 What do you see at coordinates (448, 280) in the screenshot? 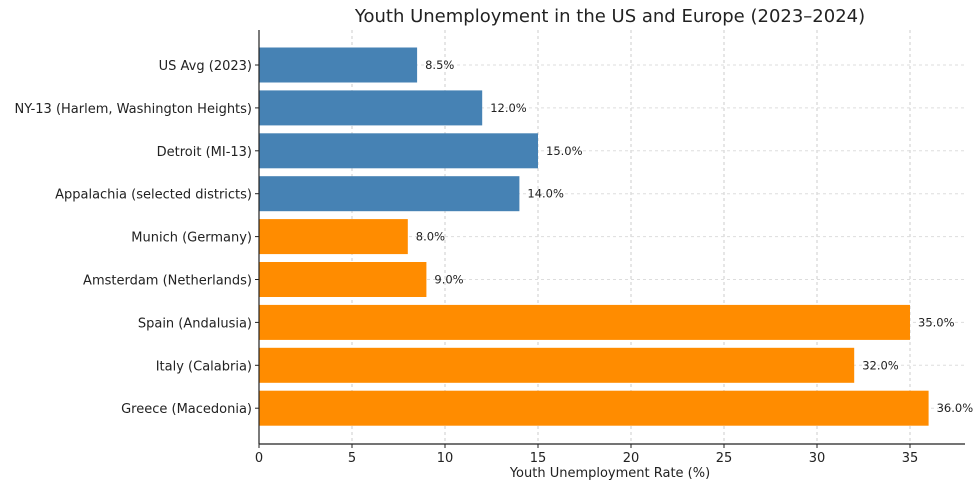
I see `data-label: 9.0%` at bounding box center [448, 280].